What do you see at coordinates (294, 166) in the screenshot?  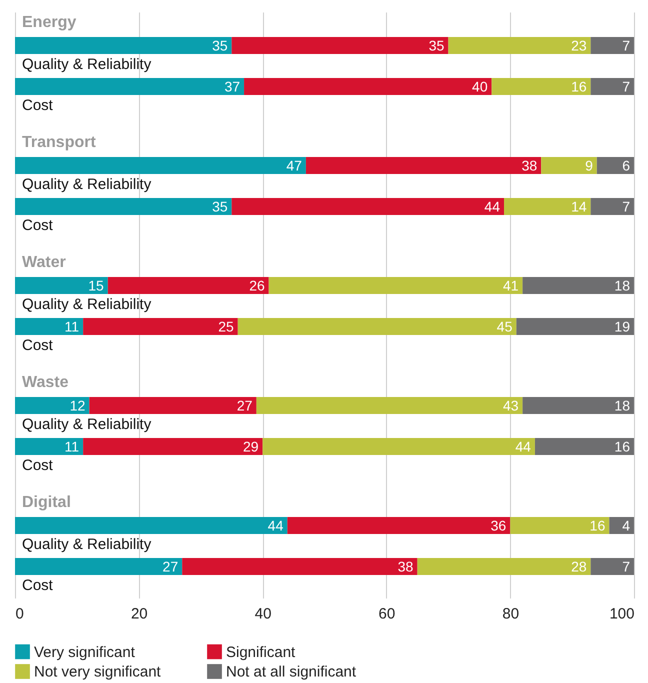 I see `data-label: 47` at bounding box center [294, 166].